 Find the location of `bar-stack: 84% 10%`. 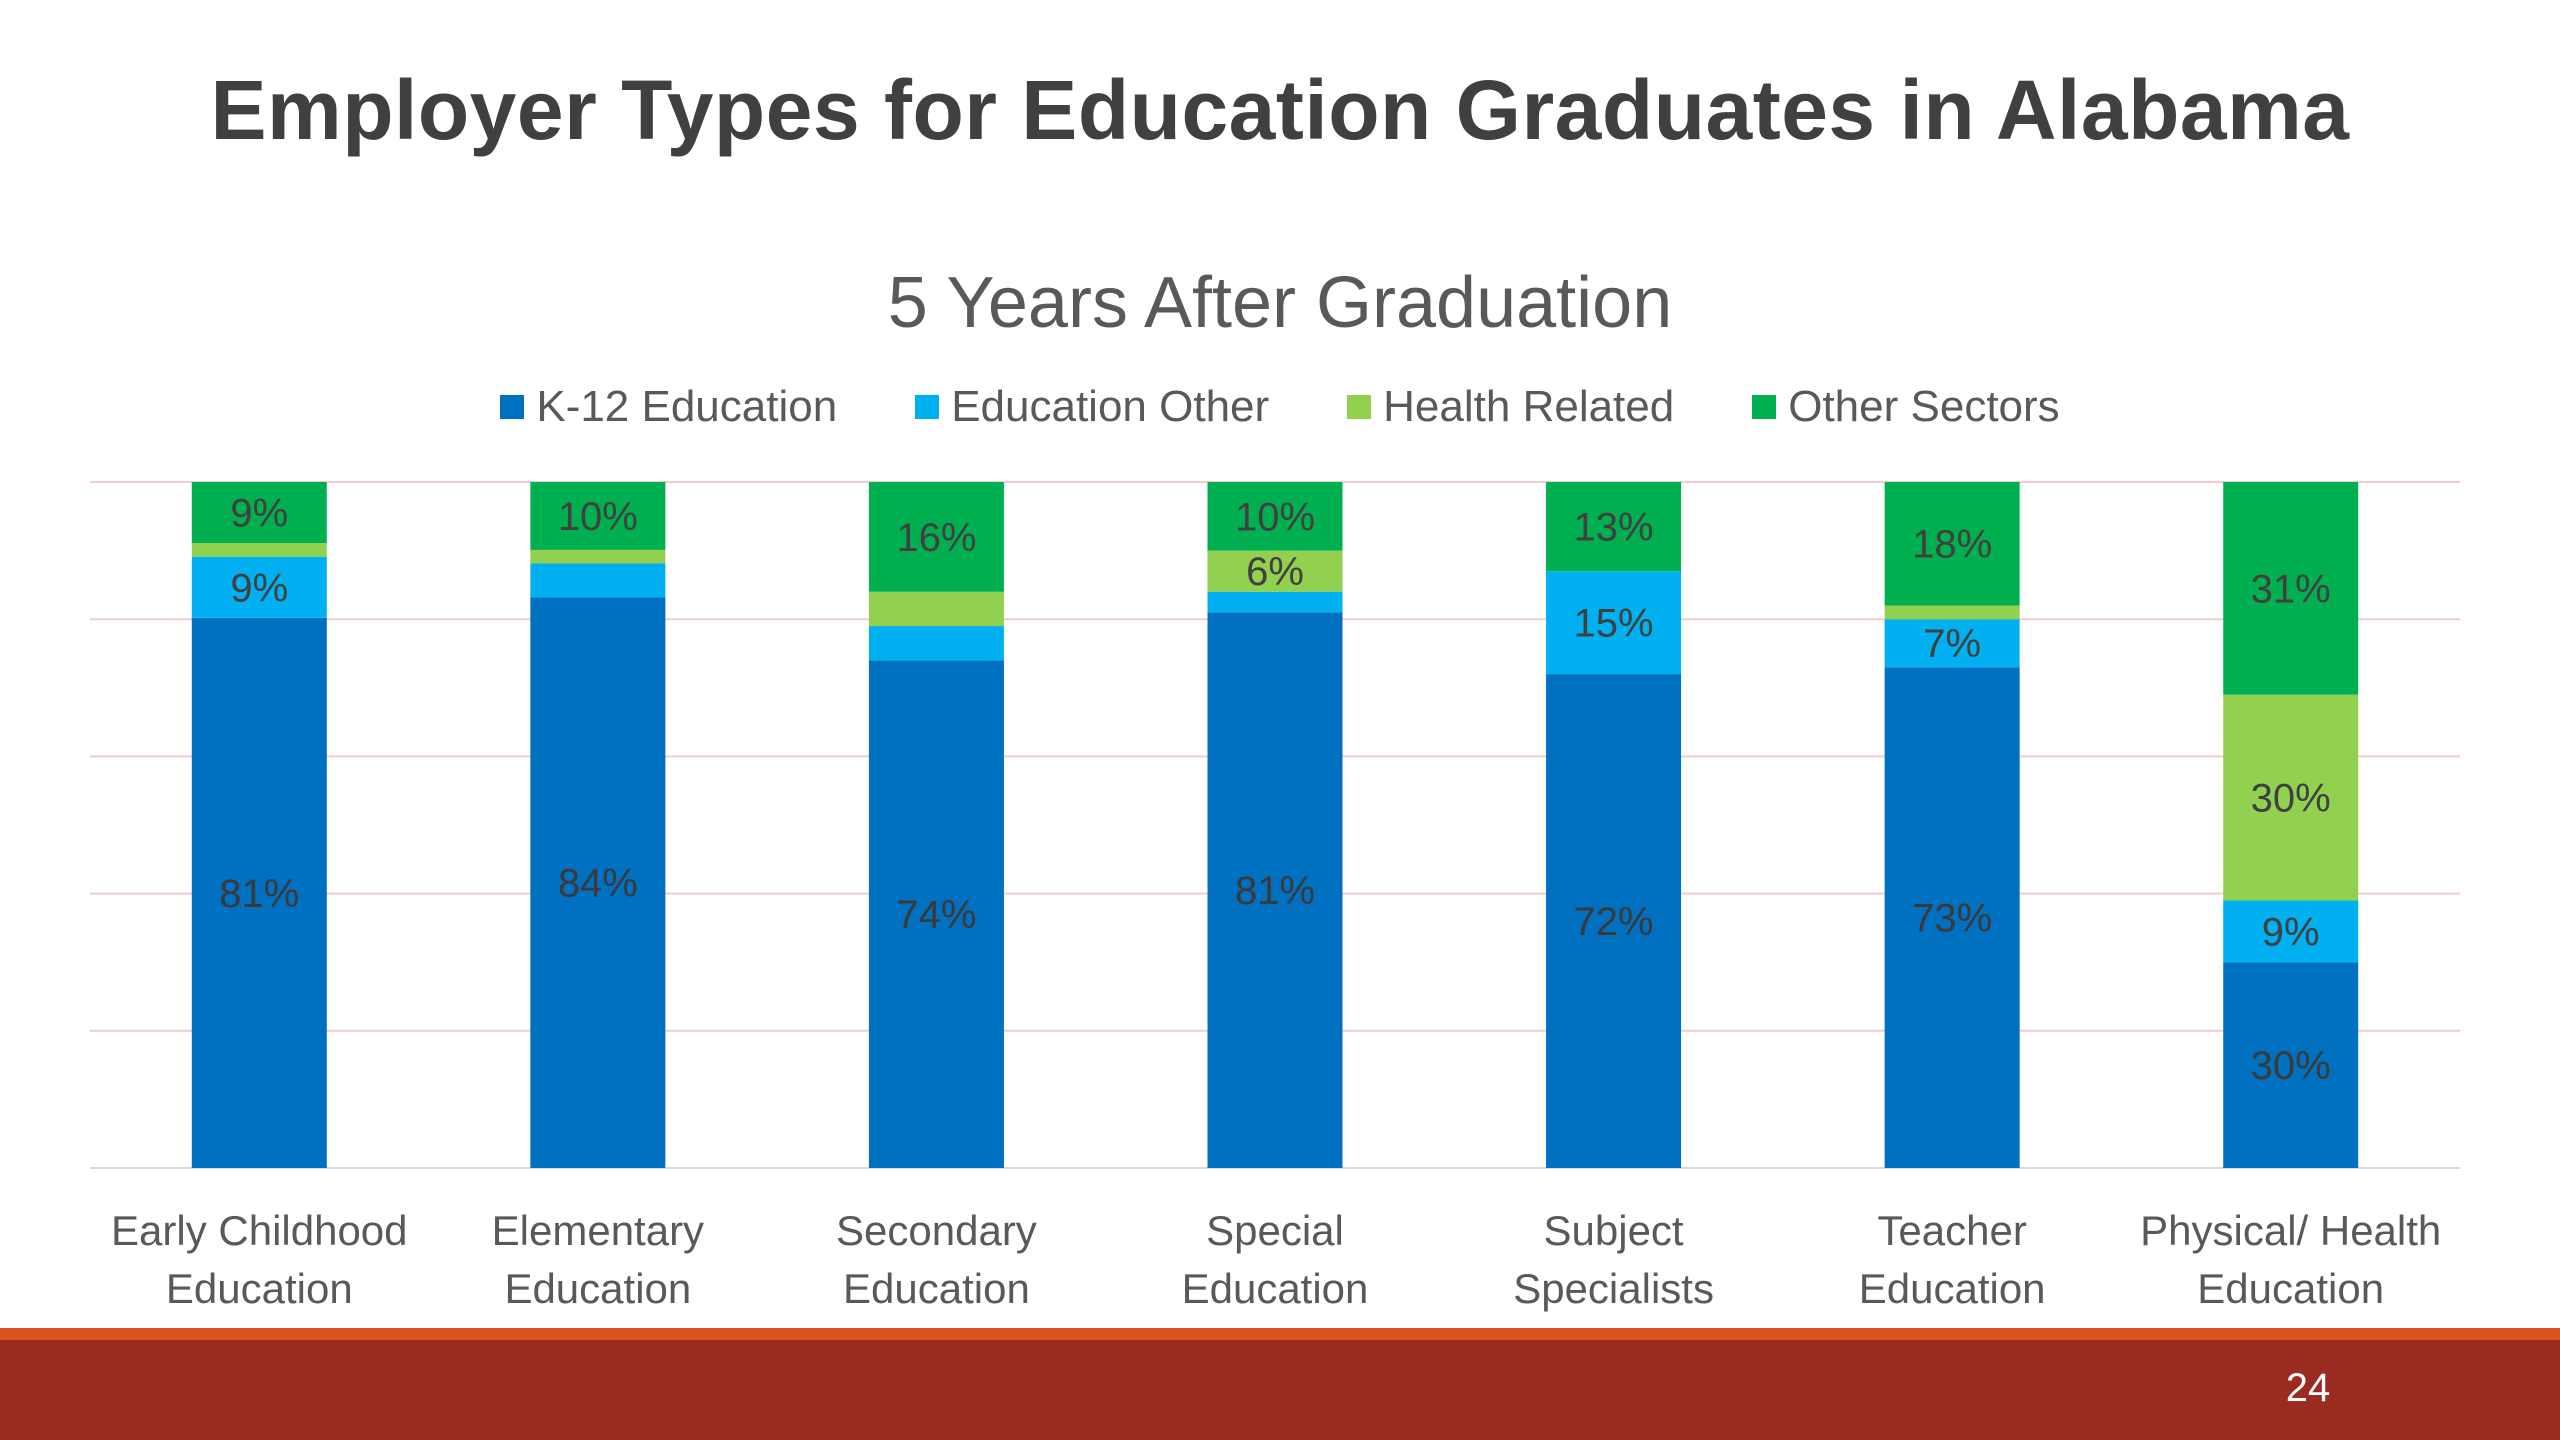

bar-stack: 84% 10% is located at coordinates (598, 825).